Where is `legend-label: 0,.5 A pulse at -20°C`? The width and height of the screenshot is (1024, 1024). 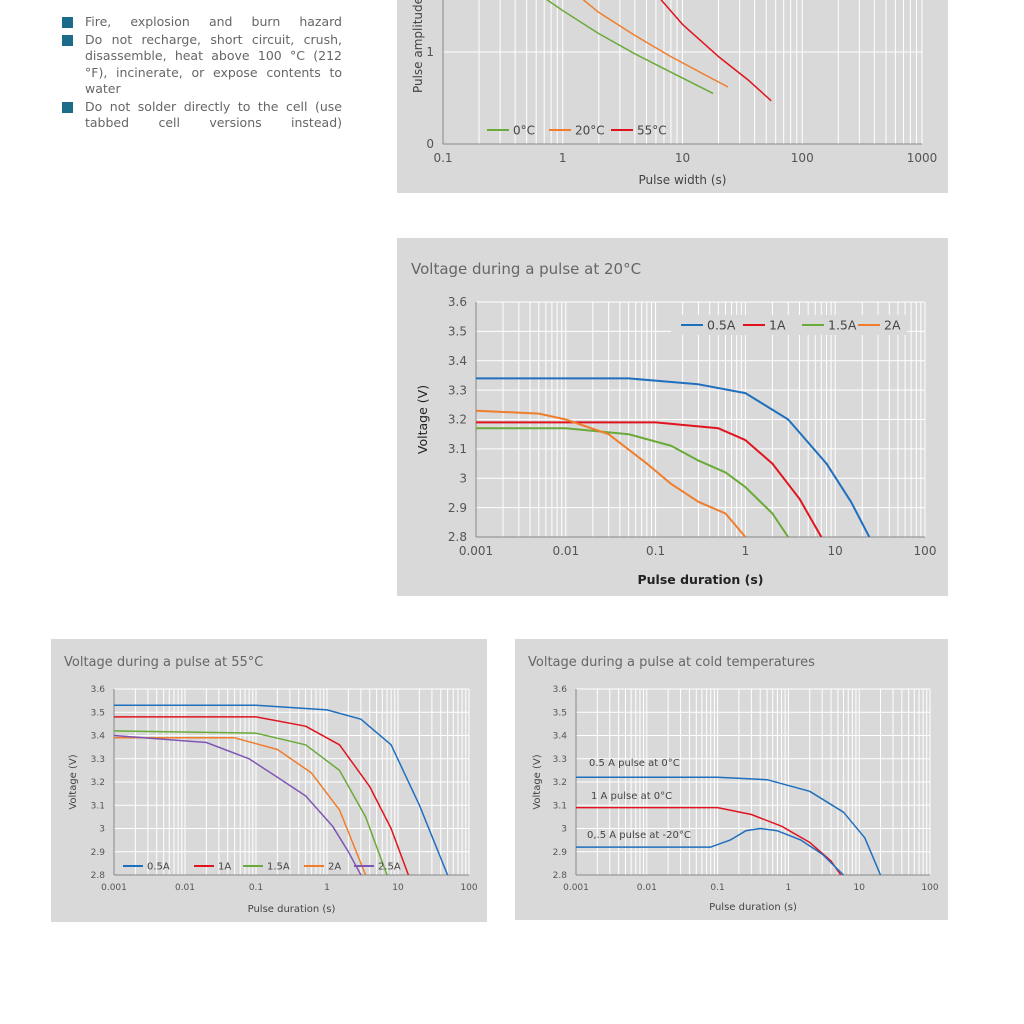 legend-label: 0,.5 A pulse at -20°C is located at coordinates (639, 835).